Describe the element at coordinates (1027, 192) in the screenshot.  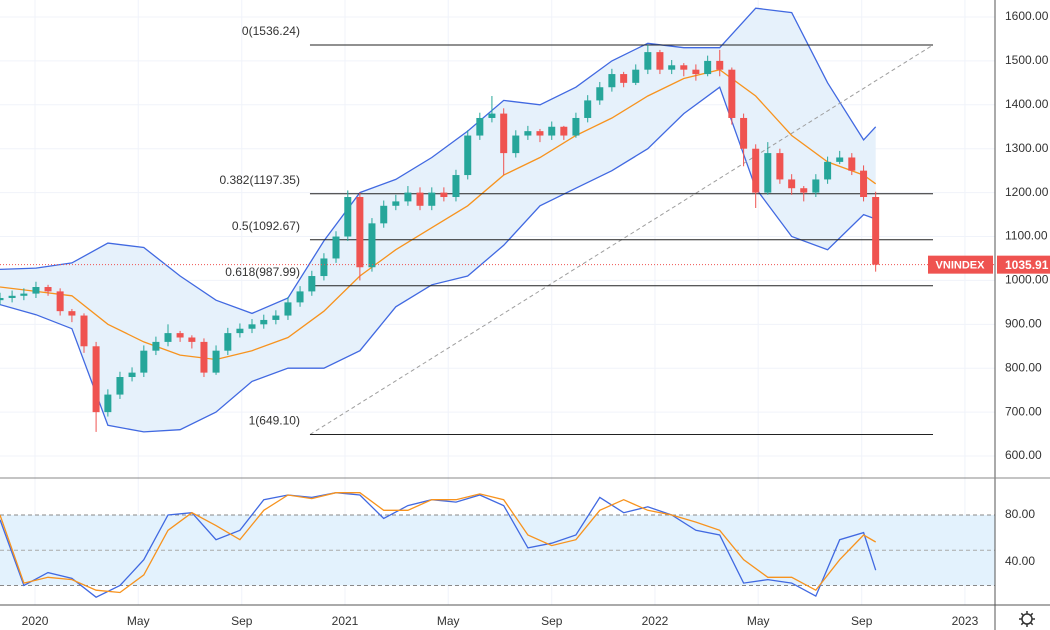
I see `y-tick-label: 1200.00` at that location.